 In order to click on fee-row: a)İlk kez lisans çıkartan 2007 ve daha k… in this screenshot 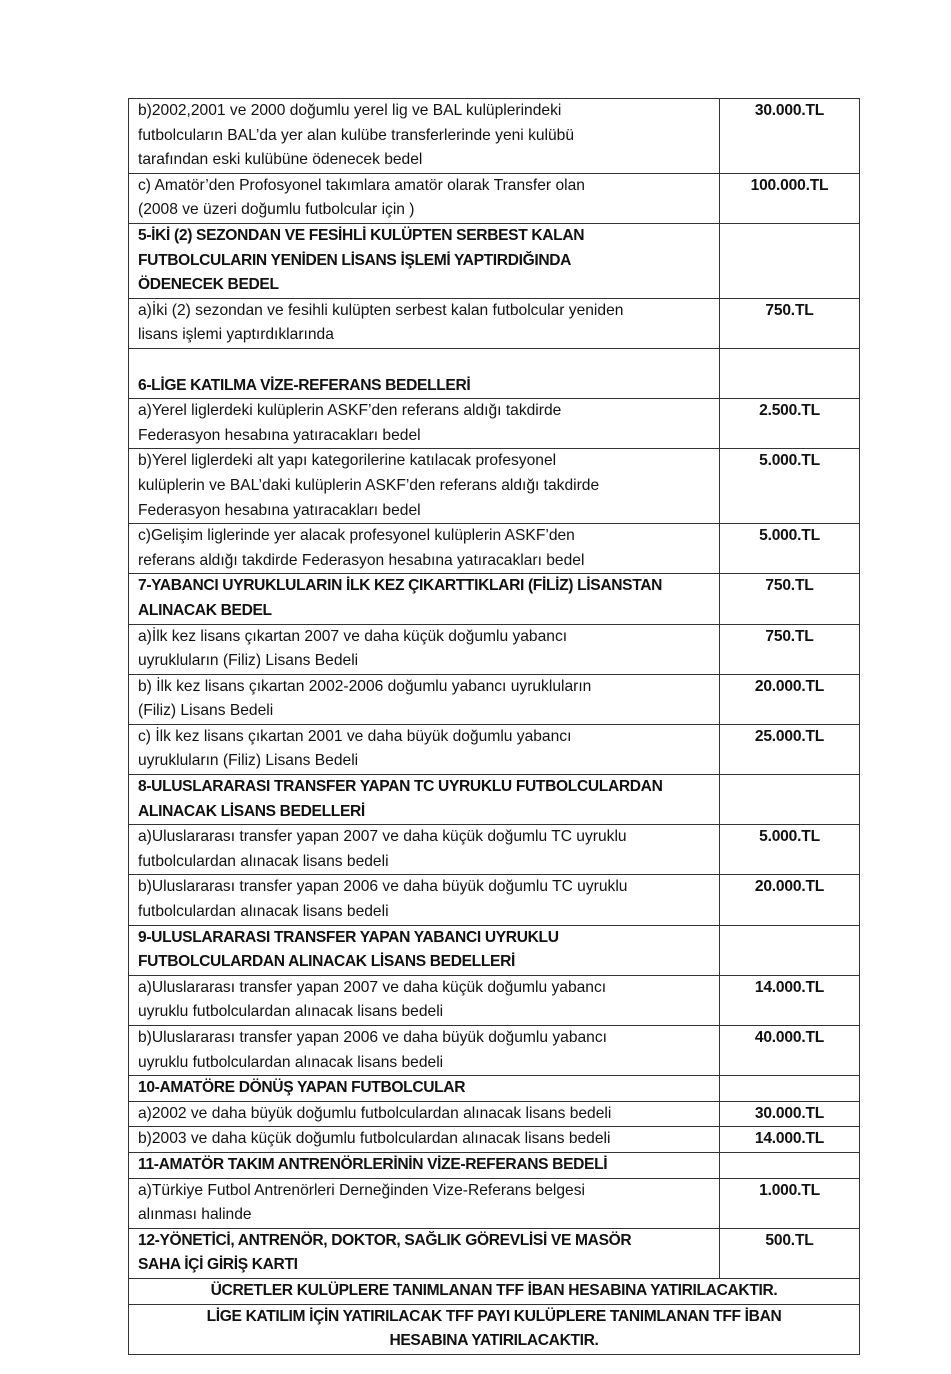, I will do `click(494, 649)`.